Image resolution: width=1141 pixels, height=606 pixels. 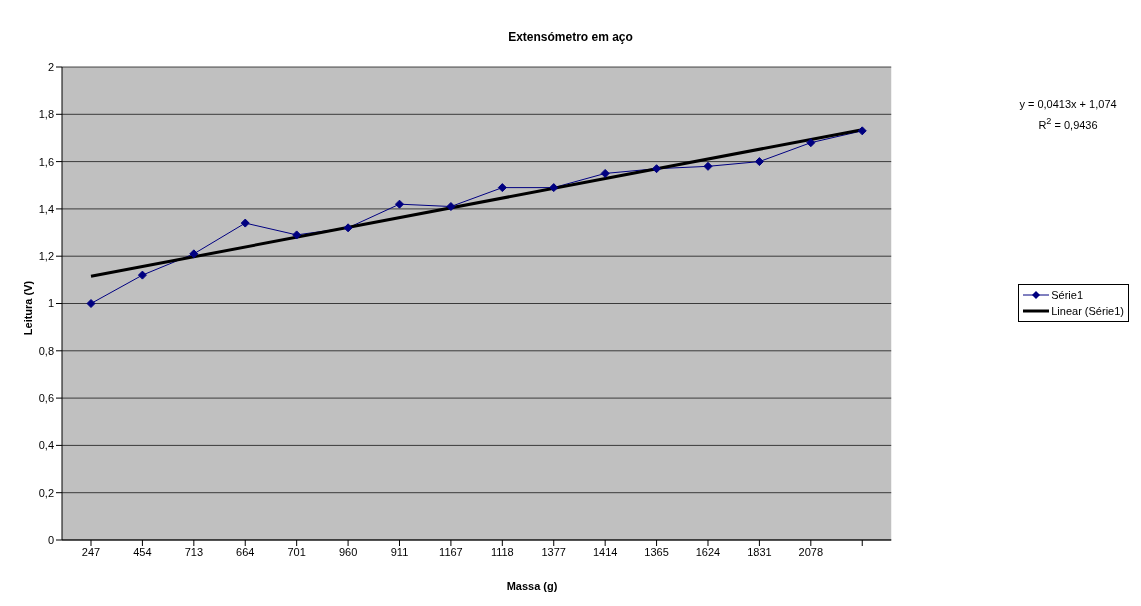 What do you see at coordinates (399, 551) in the screenshot?
I see `x-tick-label: 911` at bounding box center [399, 551].